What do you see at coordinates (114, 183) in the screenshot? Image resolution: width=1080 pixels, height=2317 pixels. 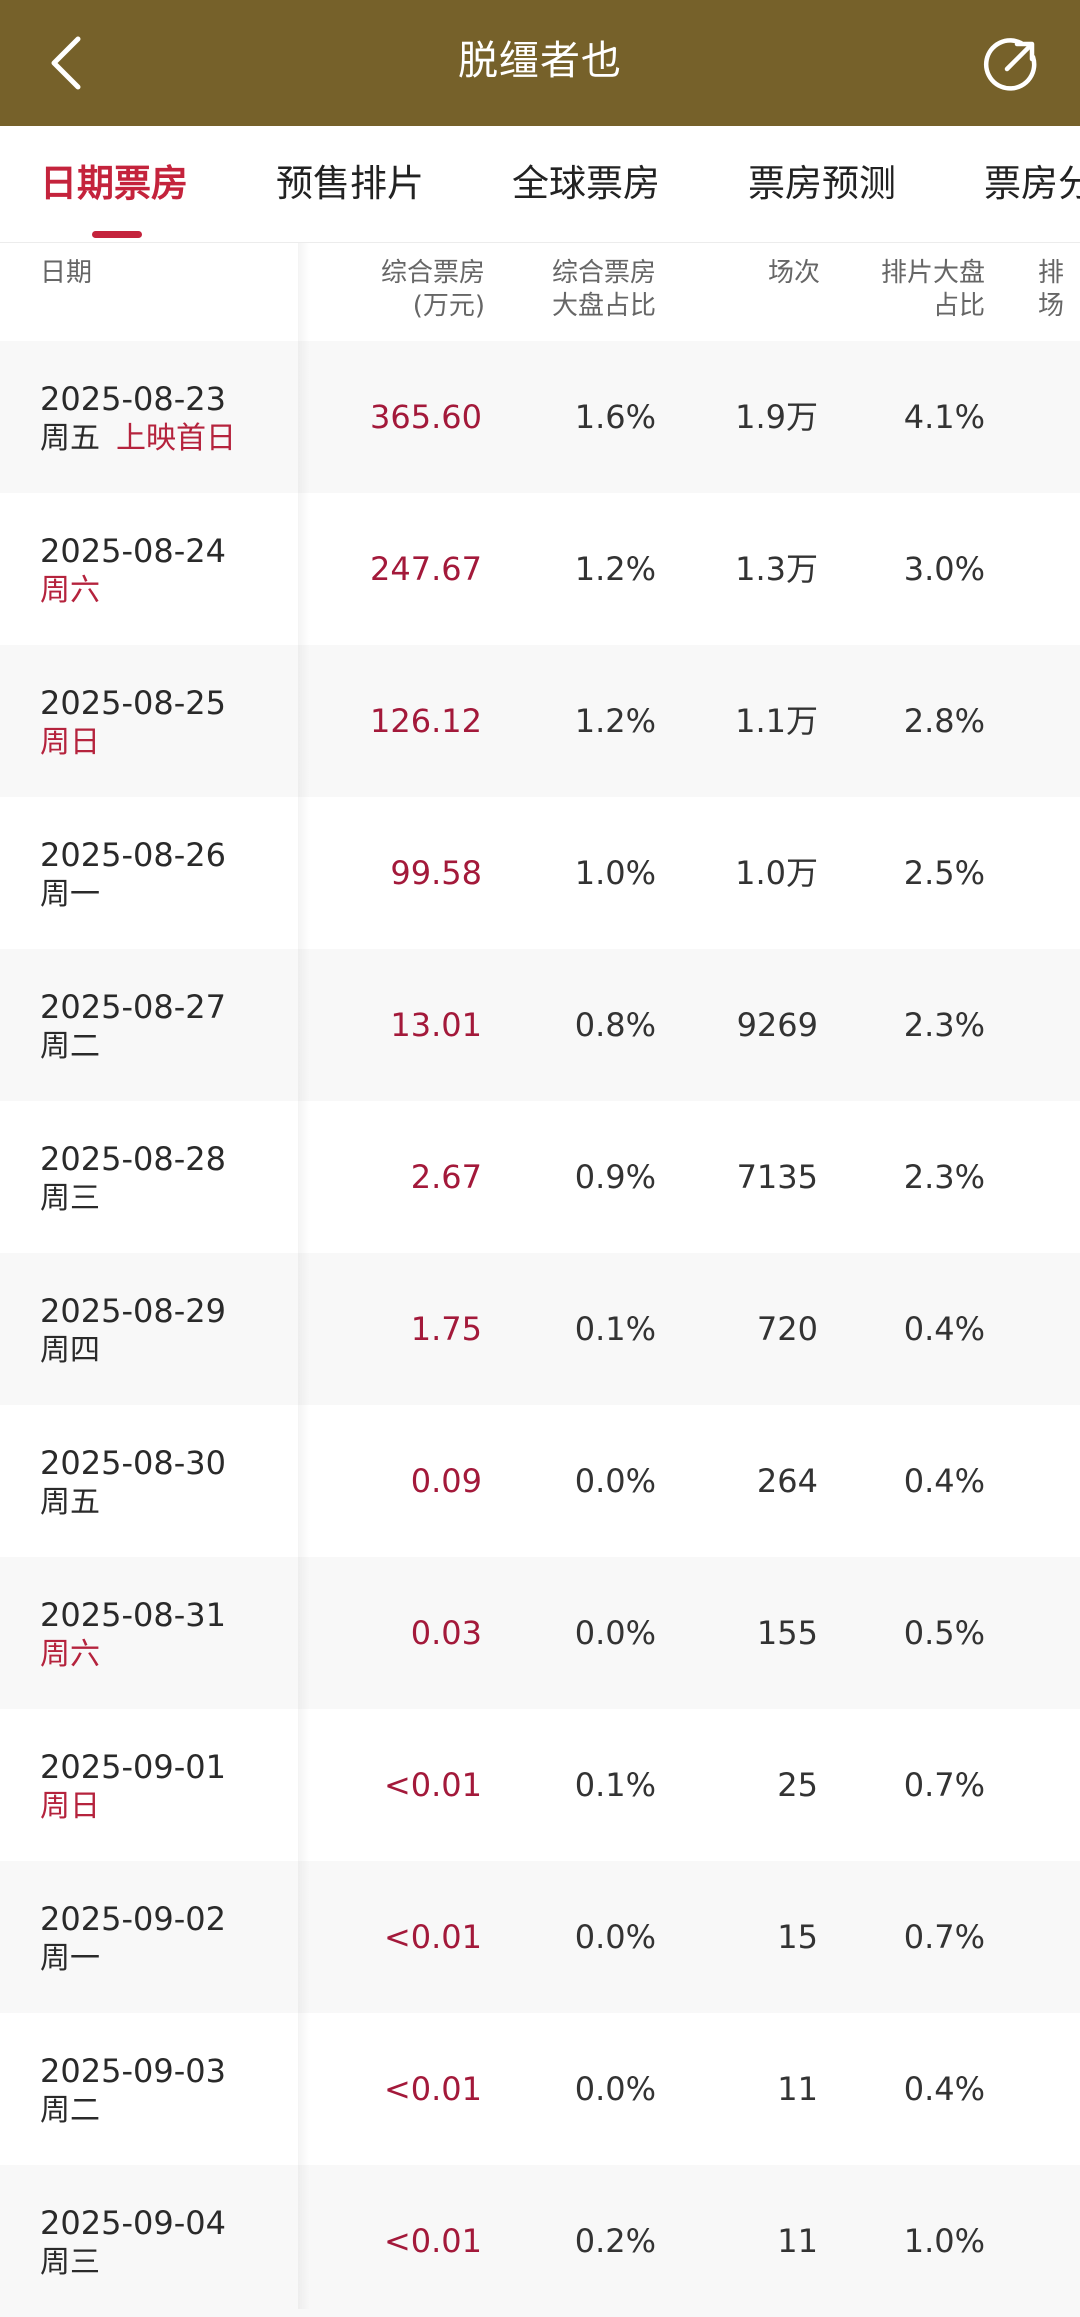 I see `tab-daily-box-office: 日期票房` at bounding box center [114, 183].